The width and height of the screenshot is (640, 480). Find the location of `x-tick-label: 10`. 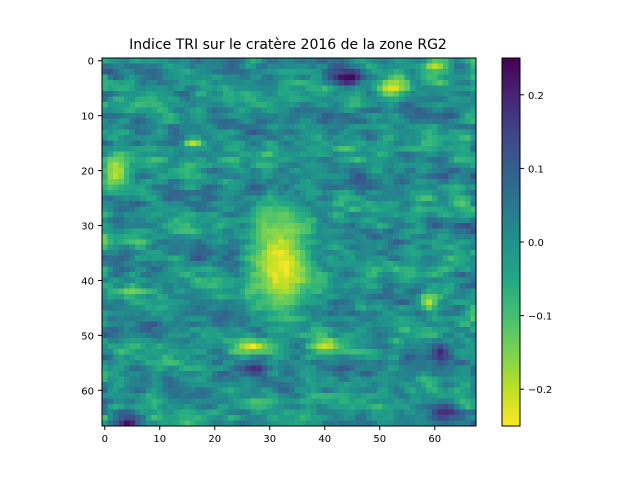

x-tick-label: 10 is located at coordinates (159, 439).